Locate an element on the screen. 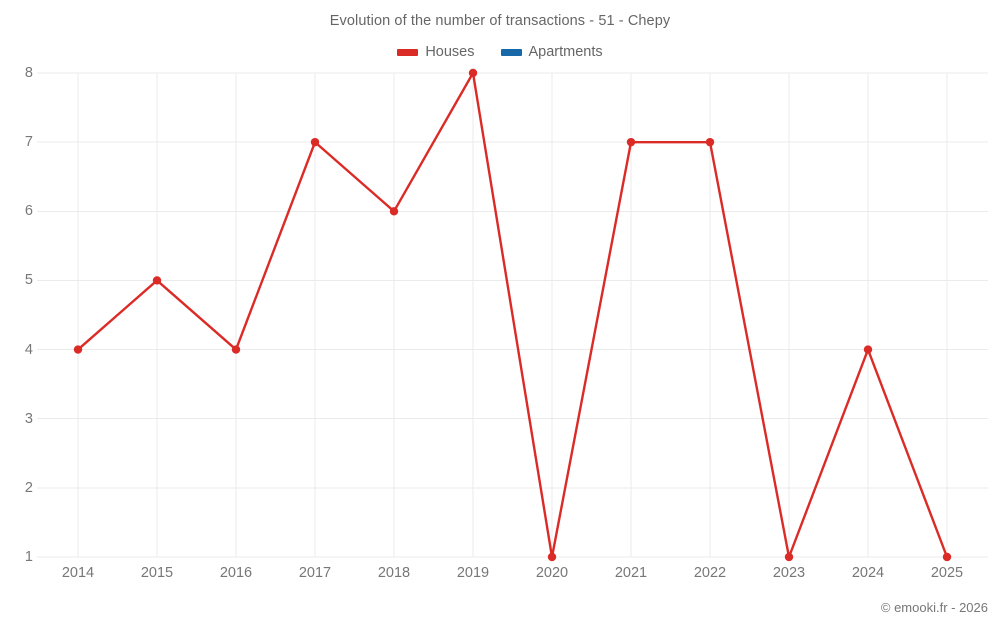 Image resolution: width=1000 pixels, height=625 pixels. y-axis-tick-label: 7 is located at coordinates (28, 142).